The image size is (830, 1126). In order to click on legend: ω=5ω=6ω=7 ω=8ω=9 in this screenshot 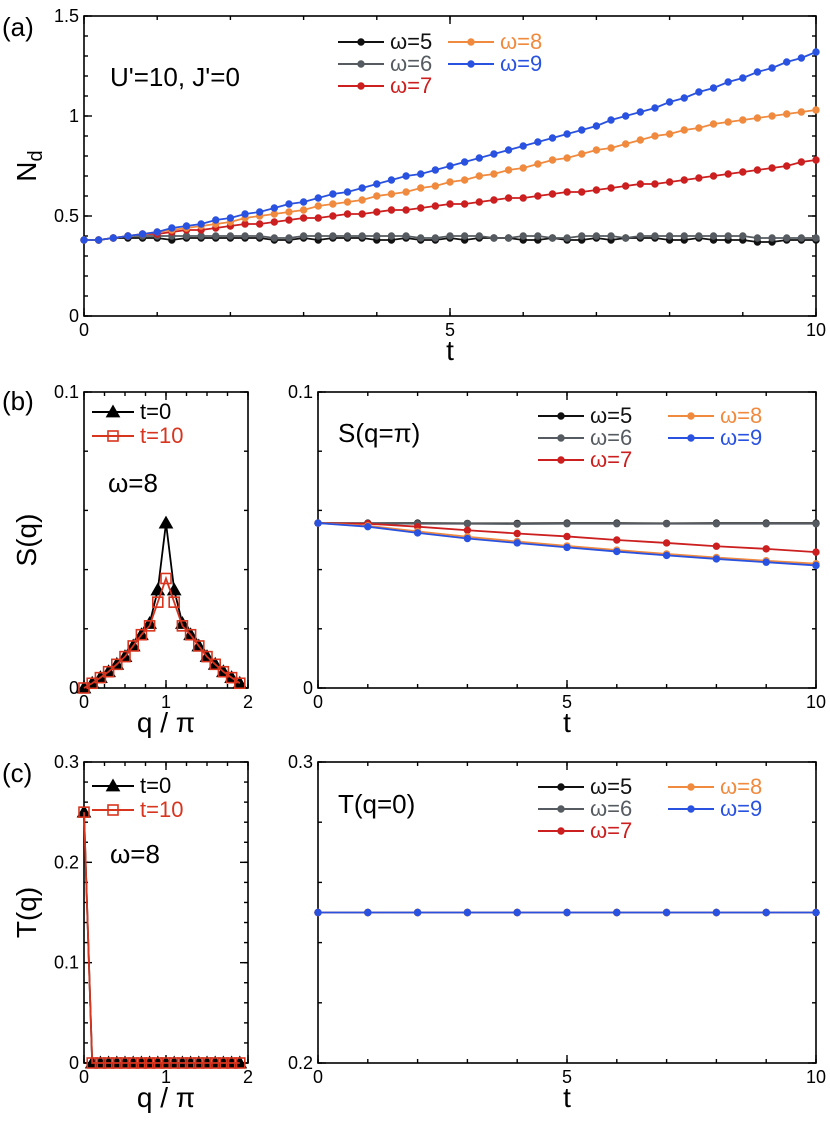, I will do `click(650, 437)`.